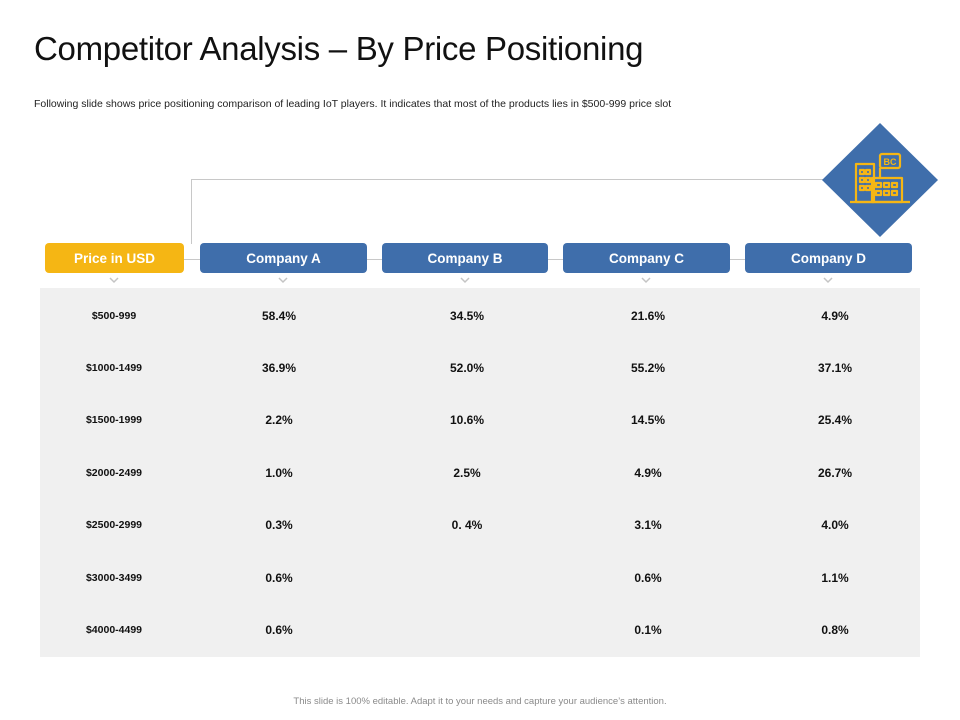 The image size is (960, 720). Describe the element at coordinates (835, 420) in the screenshot. I see `company-d-value: 25.4%` at that location.